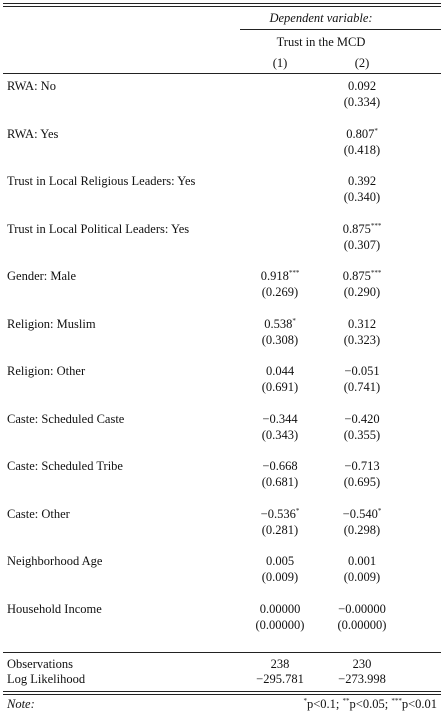 The image size is (445, 715). Describe the element at coordinates (346, 701) in the screenshot. I see `note-stars: **` at that location.